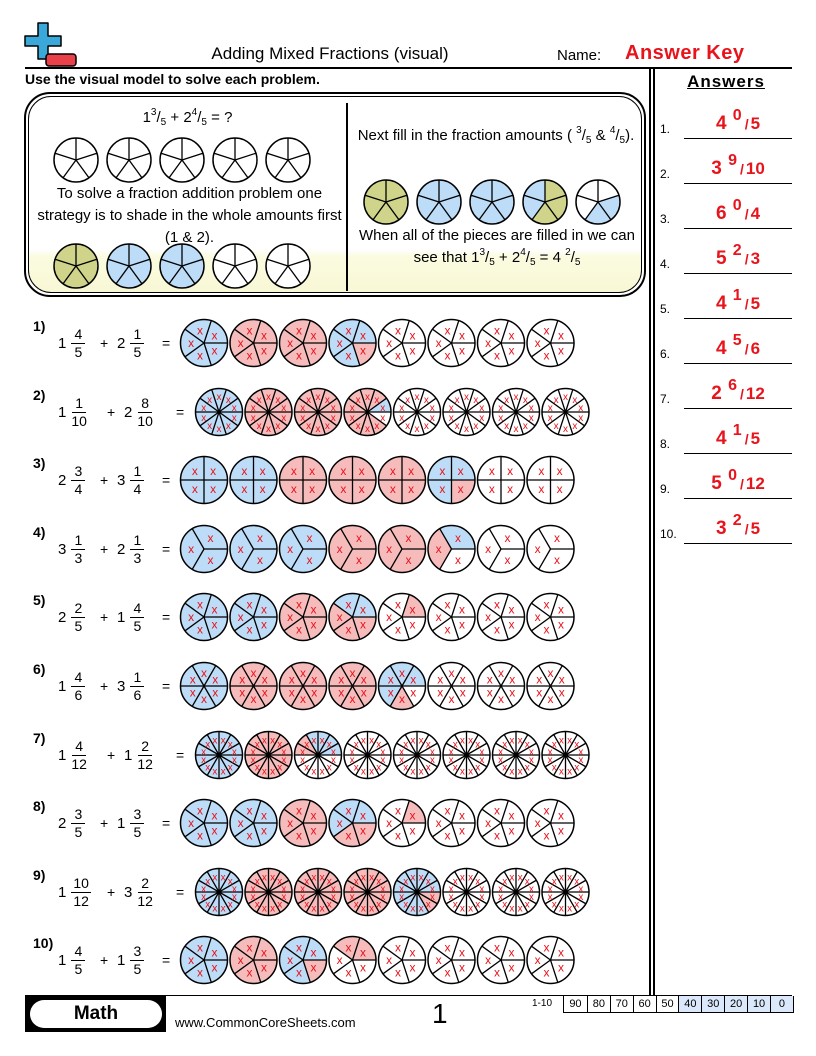 The width and height of the screenshot is (816, 1056). I want to click on plus-sign: +, so click(111, 891).